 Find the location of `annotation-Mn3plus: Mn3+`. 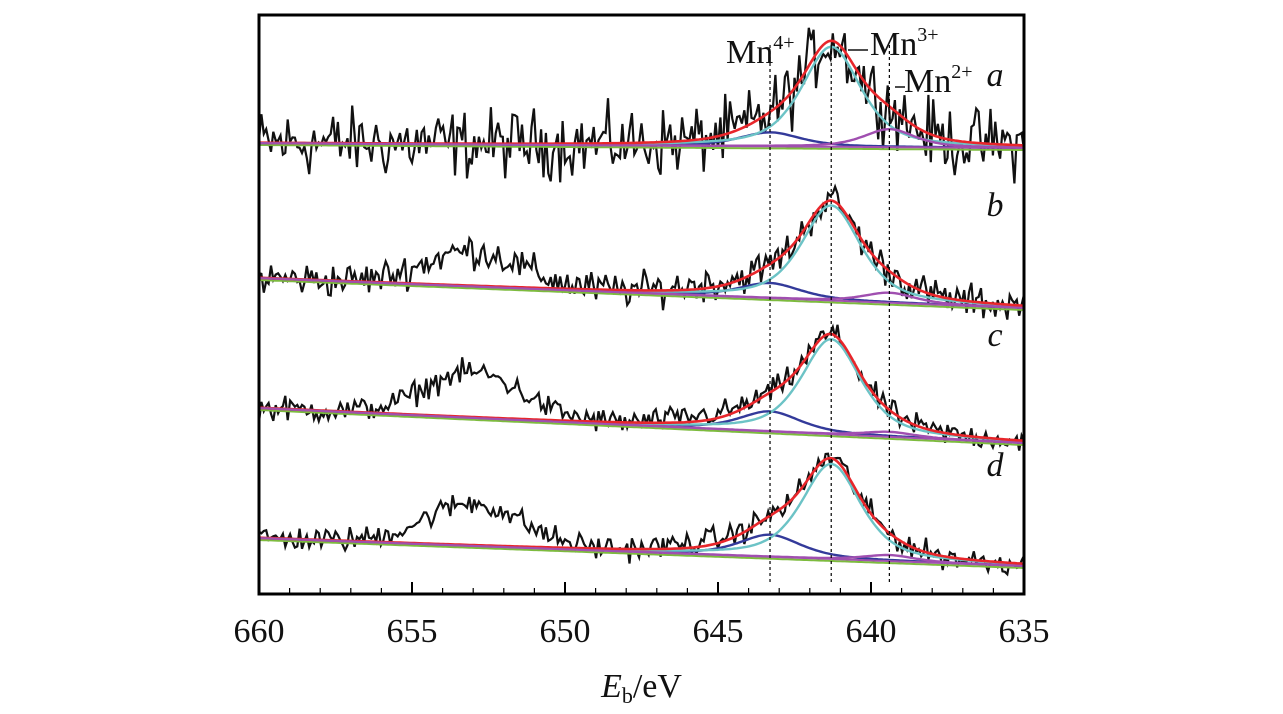

annotation-Mn3plus: Mn3+ is located at coordinates (904, 43).